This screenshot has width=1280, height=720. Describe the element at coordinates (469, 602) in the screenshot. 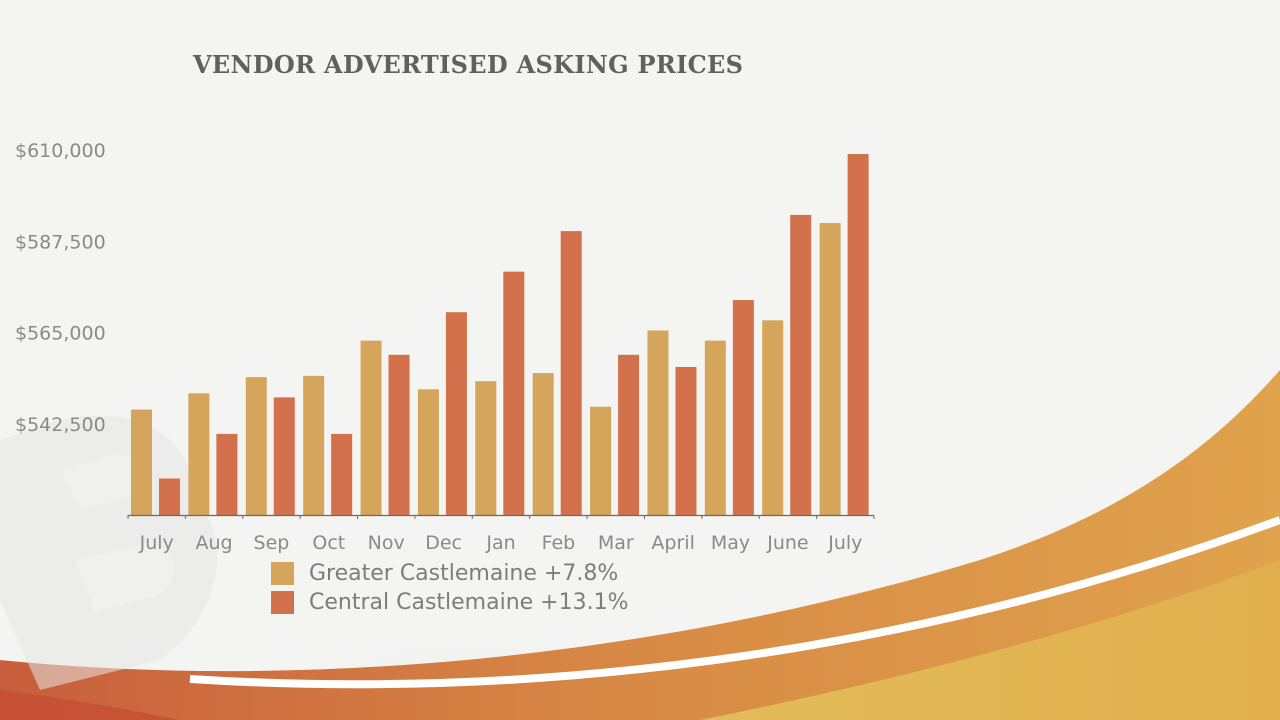

I see `legend-label-central-castlemaine: Central Castlemaine +13.1%` at that location.